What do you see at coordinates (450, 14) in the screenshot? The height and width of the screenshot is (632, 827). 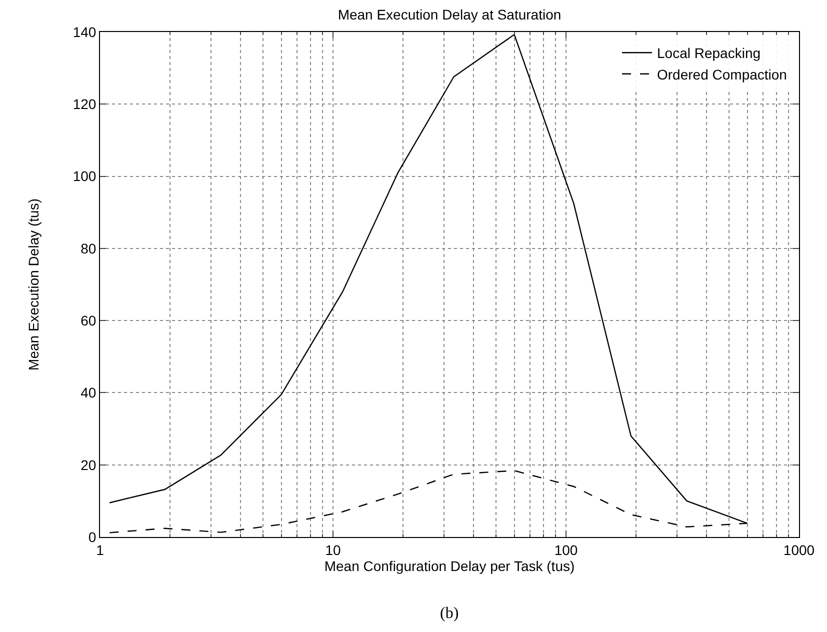 I see `chart-title: Mean Execution Delay at Saturation` at bounding box center [450, 14].